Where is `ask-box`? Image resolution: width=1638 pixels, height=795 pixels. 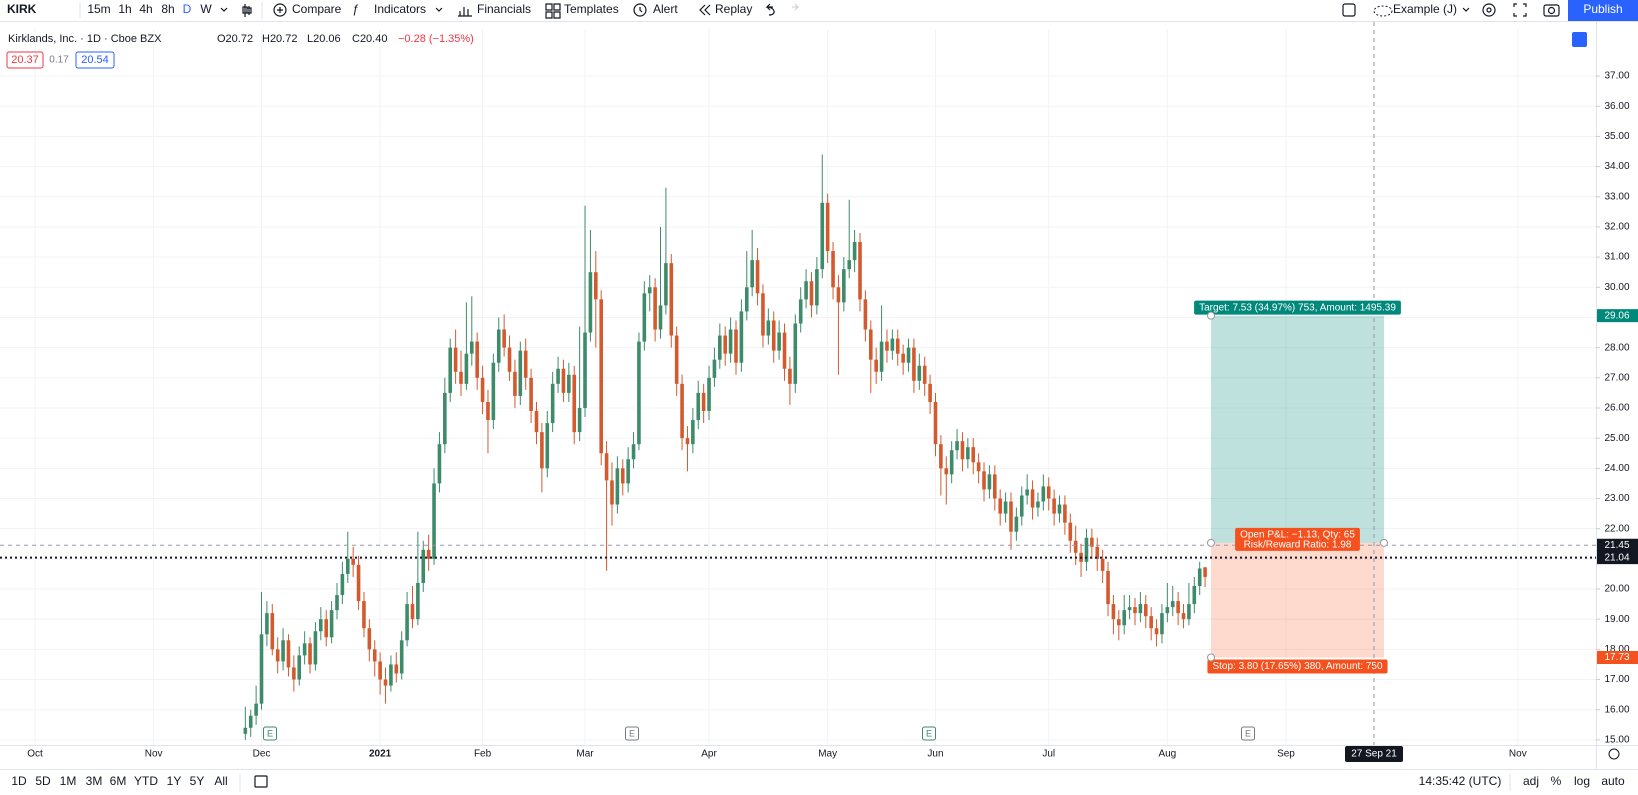 ask-box is located at coordinates (95, 60).